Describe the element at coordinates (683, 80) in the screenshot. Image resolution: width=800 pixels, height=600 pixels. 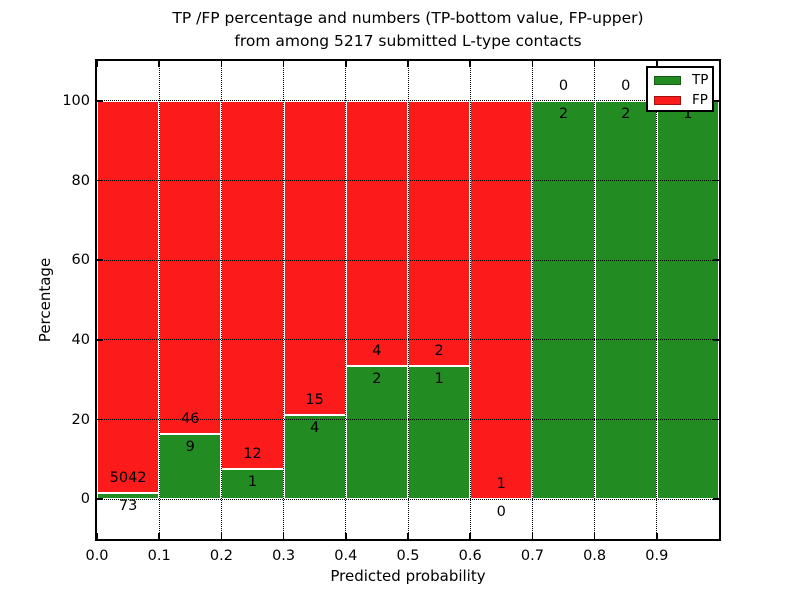
I see `legend-entry-tp: TP` at that location.